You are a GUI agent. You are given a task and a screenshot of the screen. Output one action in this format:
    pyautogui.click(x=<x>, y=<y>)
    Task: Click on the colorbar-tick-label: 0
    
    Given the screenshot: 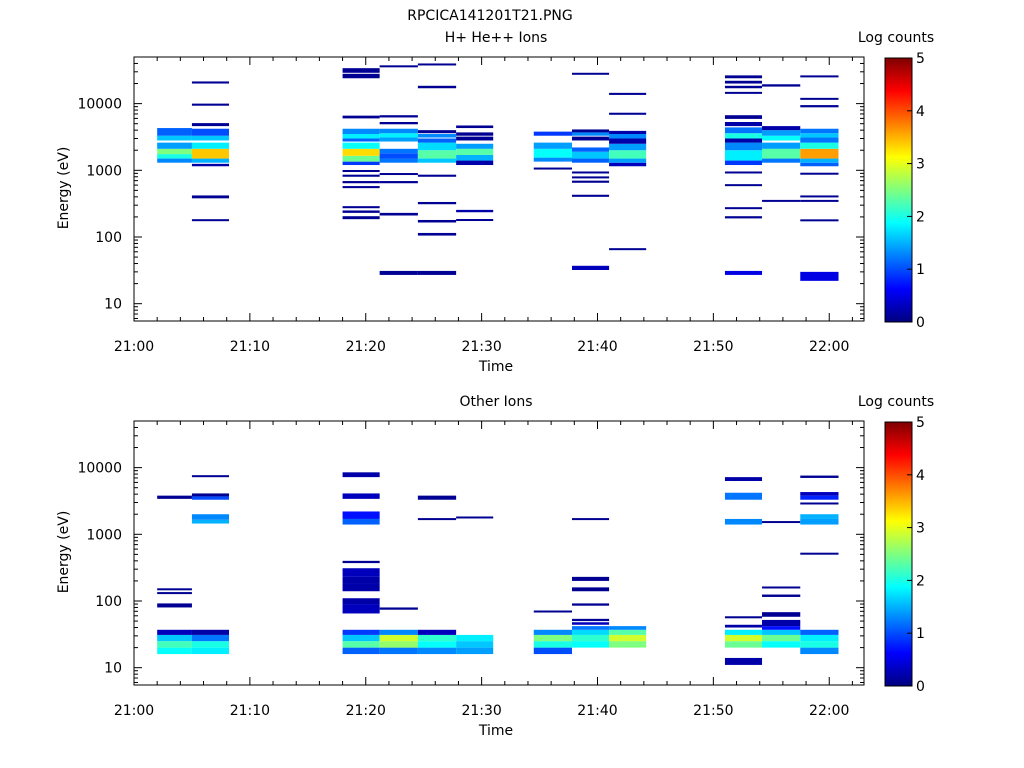 What is the action you would take?
    pyautogui.click(x=920, y=687)
    